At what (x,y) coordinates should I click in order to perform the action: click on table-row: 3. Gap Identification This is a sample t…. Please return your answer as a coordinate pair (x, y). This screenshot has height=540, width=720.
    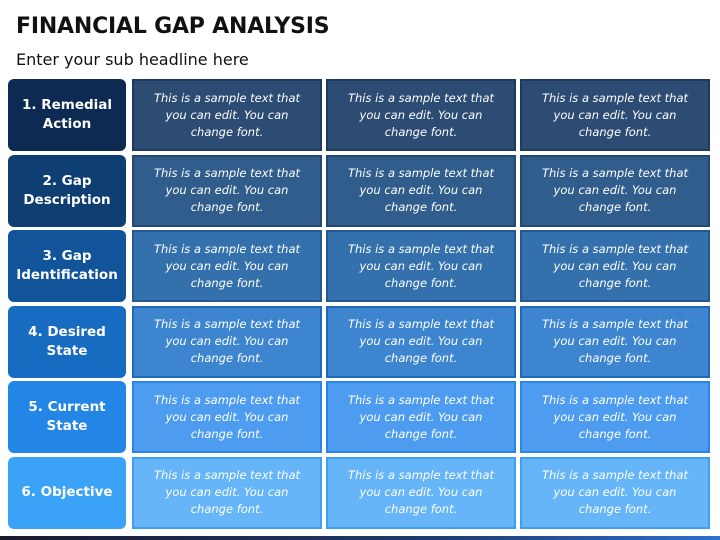
    Looking at the image, I should click on (361, 266).